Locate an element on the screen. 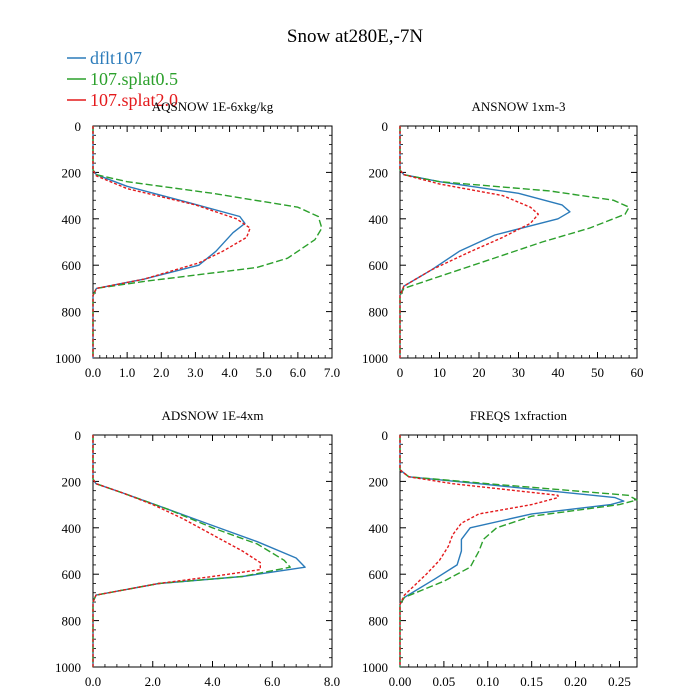  legend-label-splat20: 107.splat2.0 is located at coordinates (134, 100).